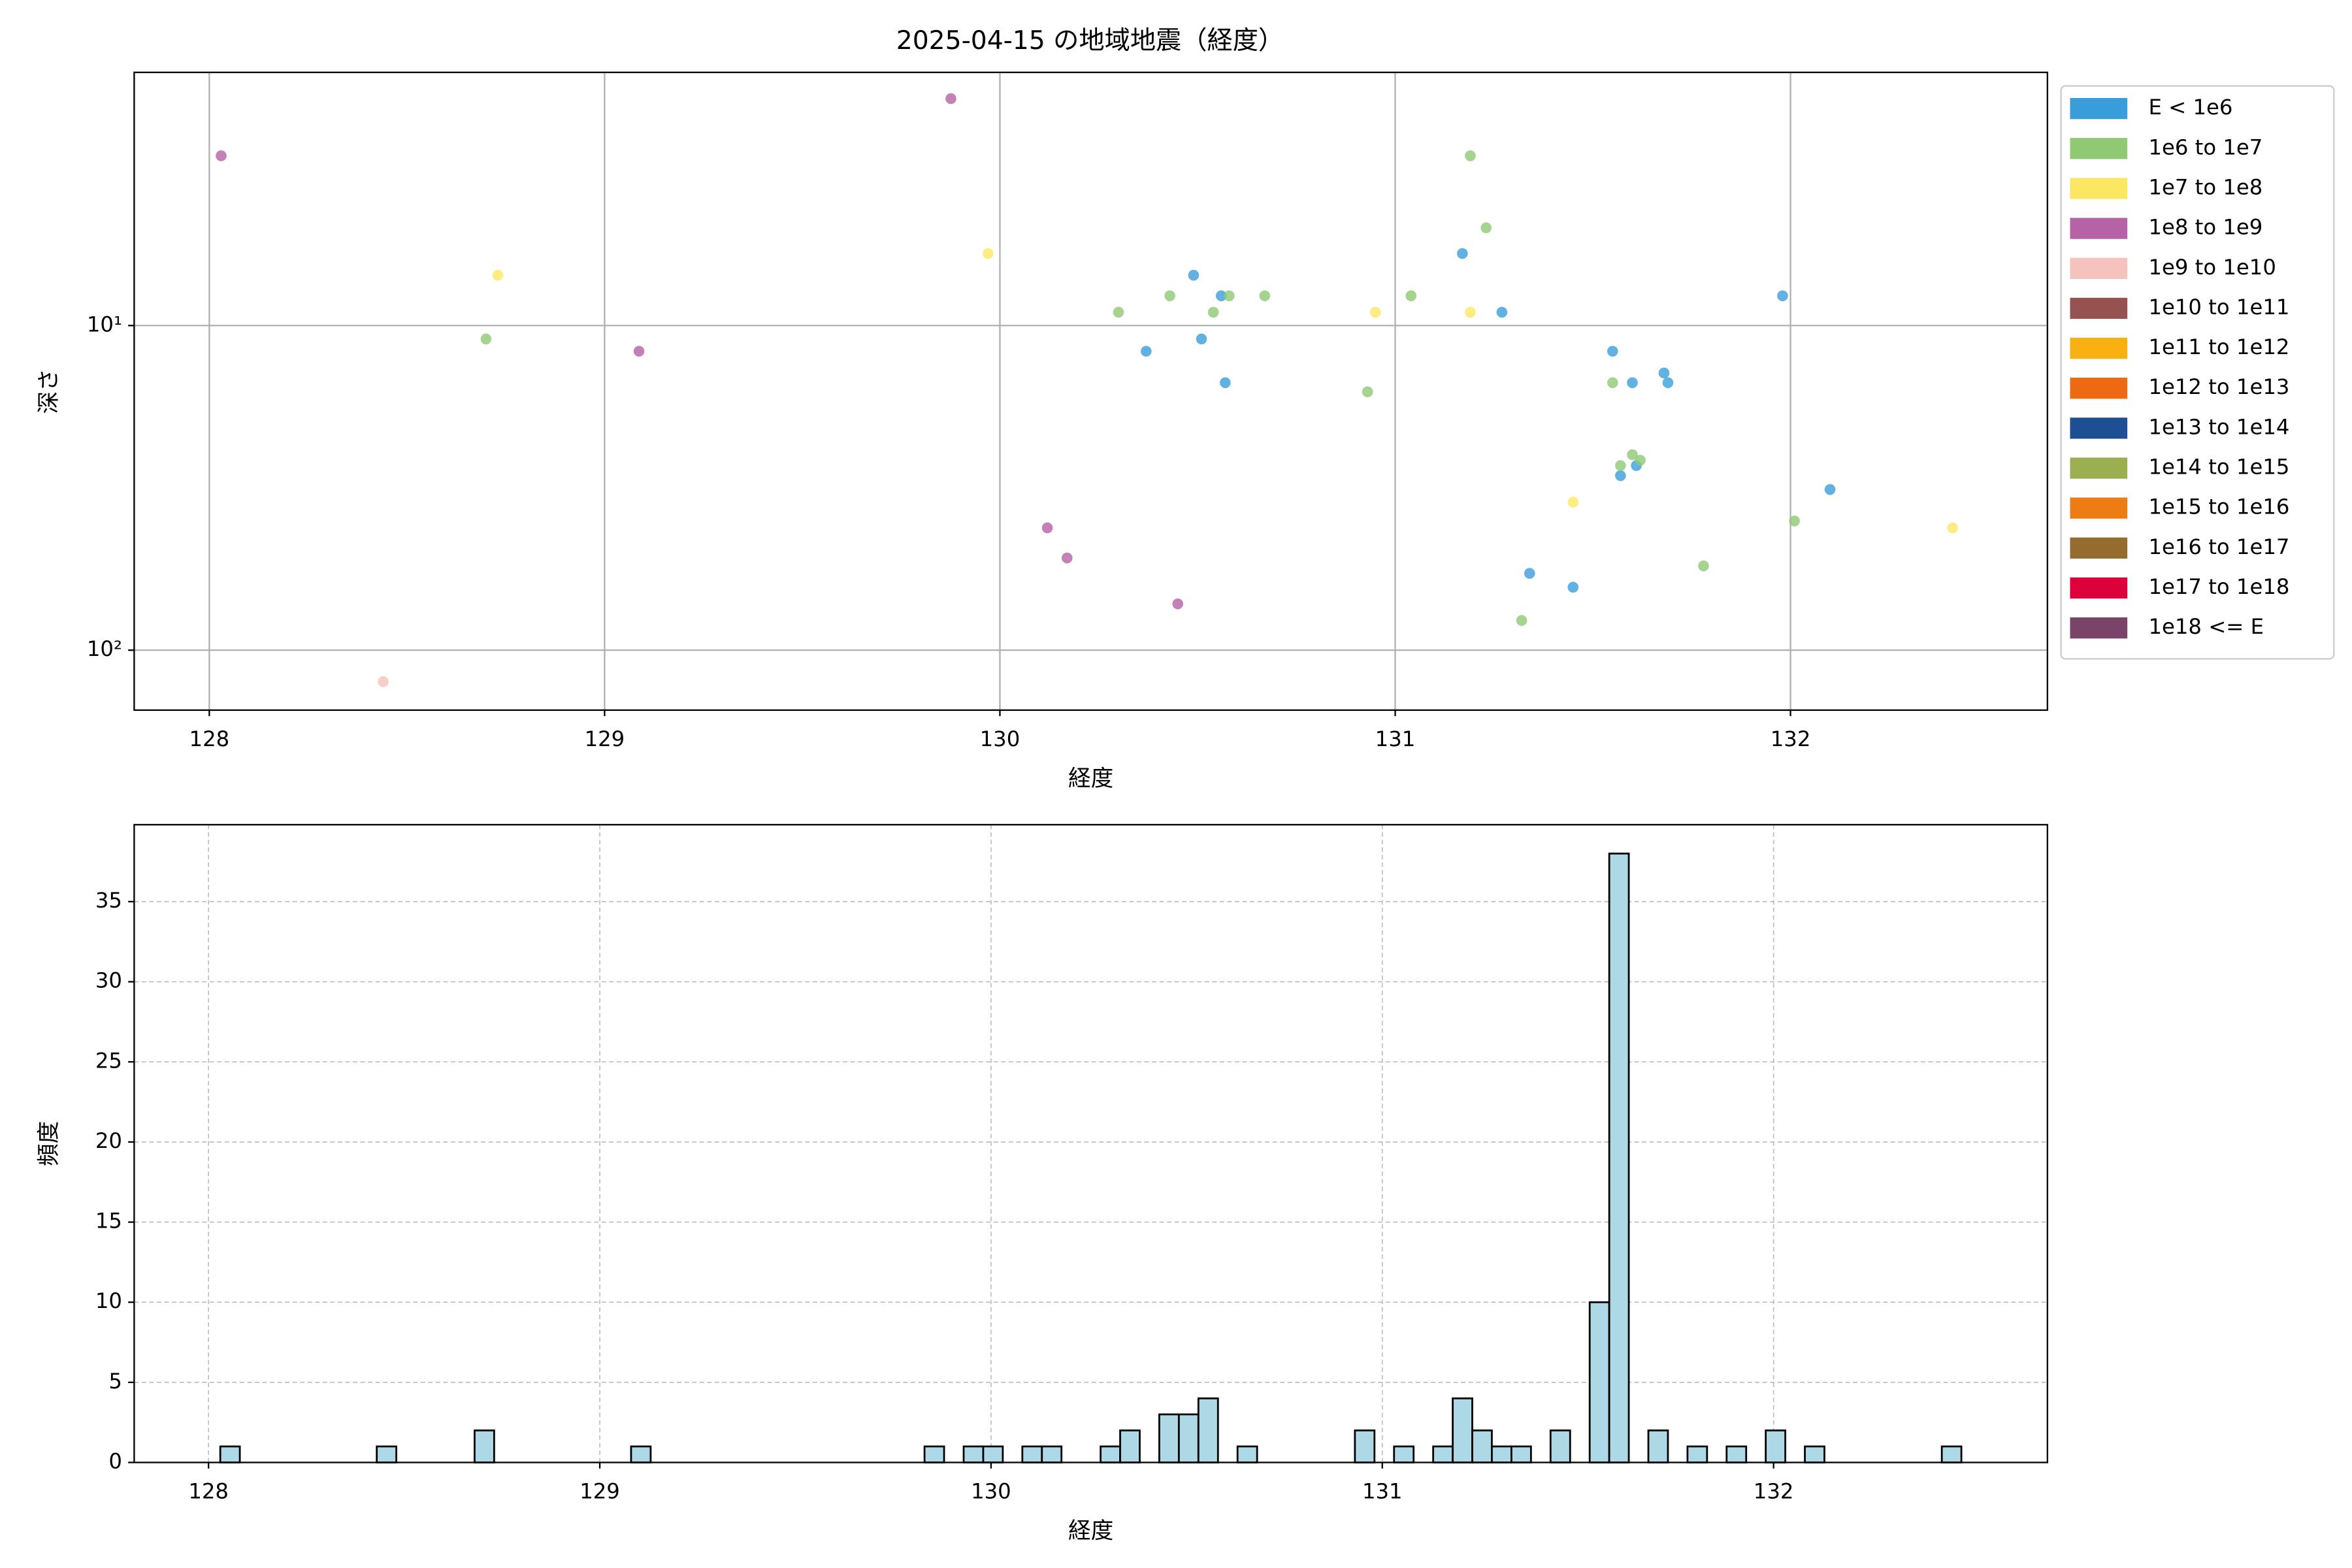  Describe the element at coordinates (104, 648) in the screenshot. I see `y-tick-label: 10²` at that location.